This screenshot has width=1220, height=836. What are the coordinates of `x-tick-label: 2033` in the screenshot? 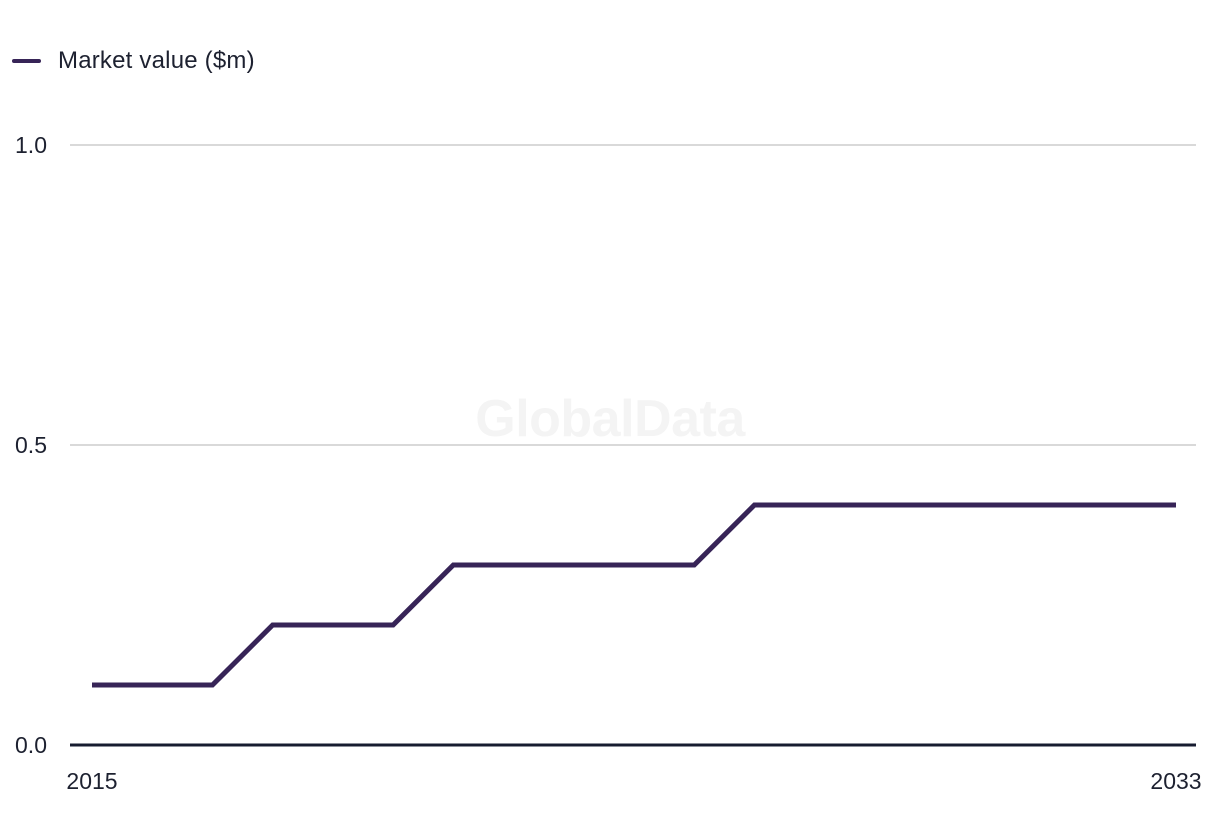 It's located at (1175, 781).